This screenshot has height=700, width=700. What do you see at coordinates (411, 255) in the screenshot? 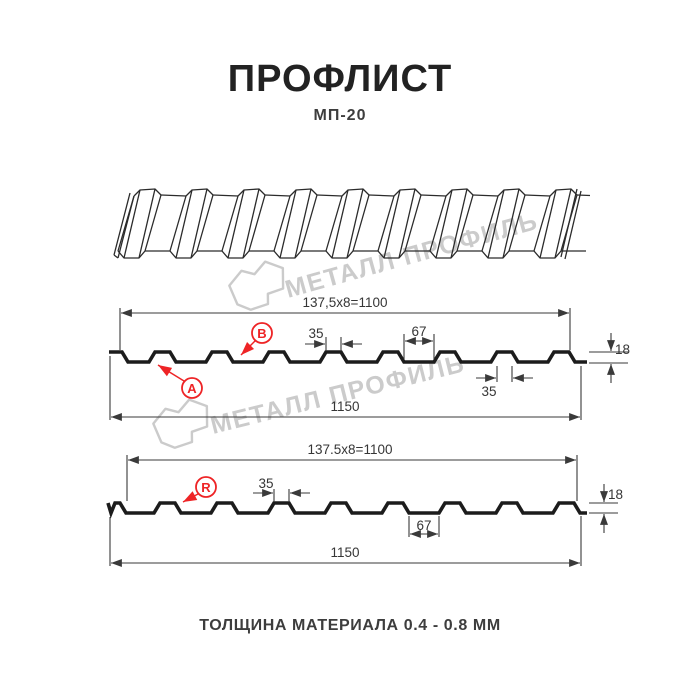
I see `watermark-brand-text: МЕТАЛЛ ПРОФИЛЬ` at bounding box center [411, 255].